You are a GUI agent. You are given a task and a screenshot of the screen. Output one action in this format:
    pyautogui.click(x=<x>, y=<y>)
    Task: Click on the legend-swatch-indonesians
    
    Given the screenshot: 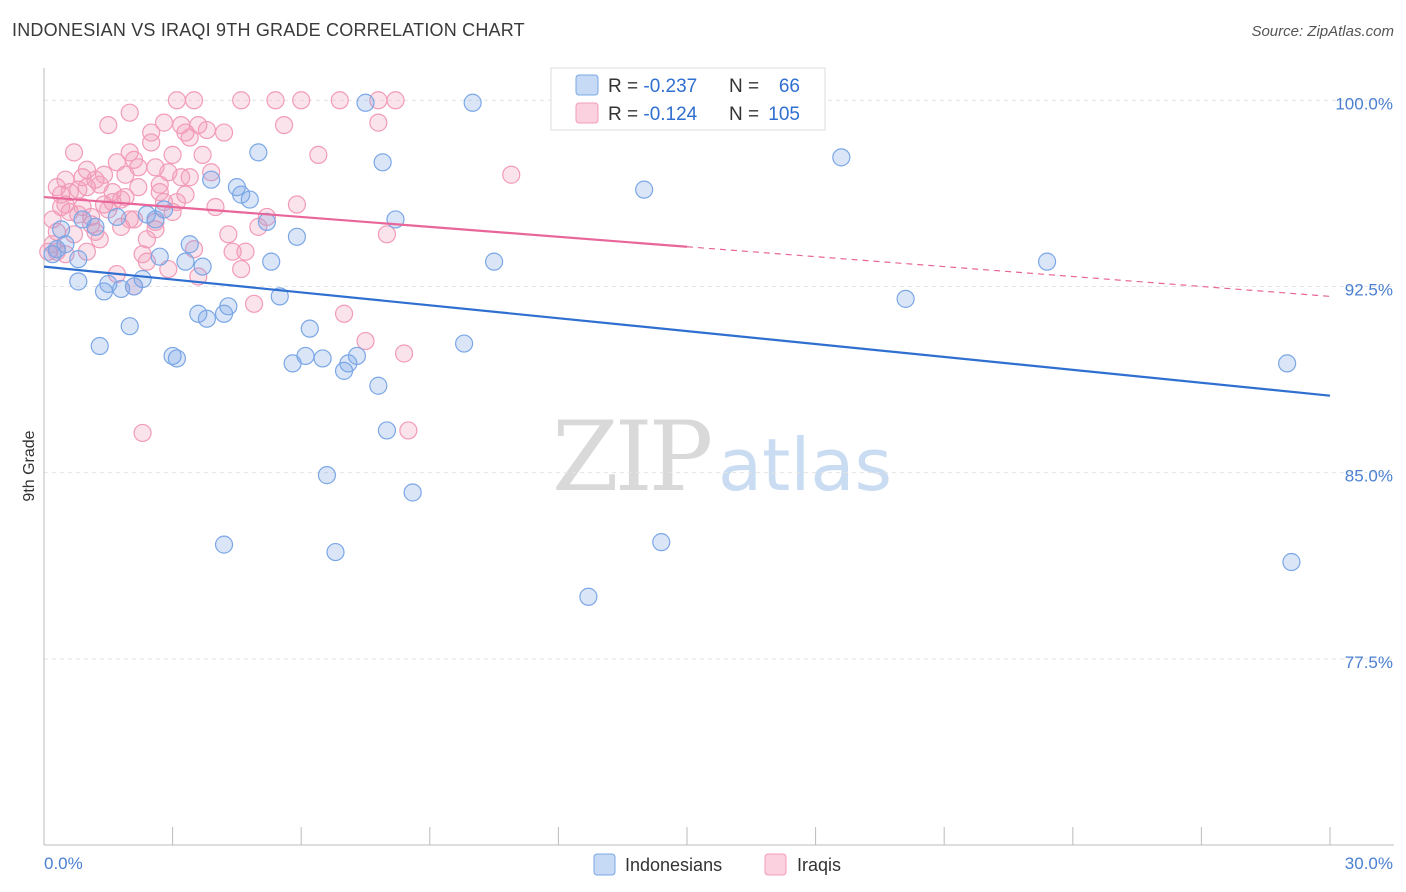 What is the action you would take?
    pyautogui.click(x=587, y=85)
    